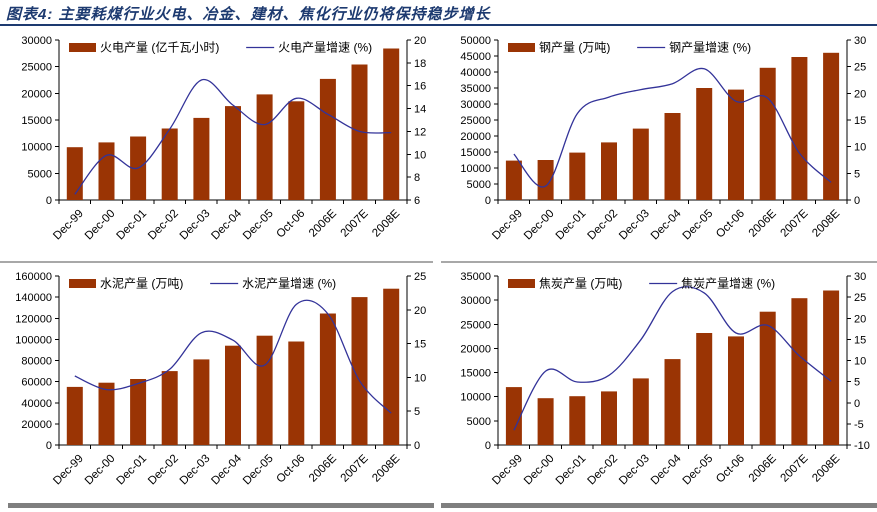 Image resolution: width=877 pixels, height=512 pixels. What do you see at coordinates (82, 283) in the screenshot?
I see `legend-bar-swatch` at bounding box center [82, 283].